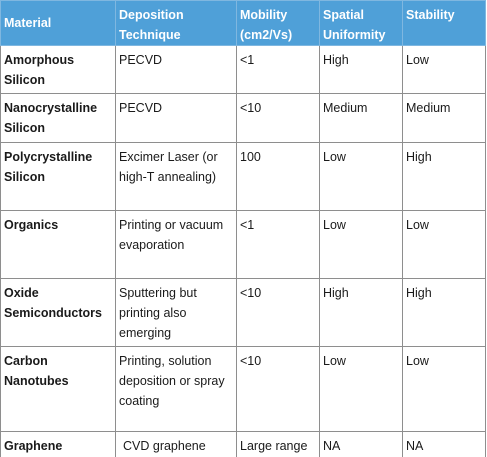  What do you see at coordinates (176, 23) in the screenshot?
I see `header-deposition-technique: Deposition Technique` at bounding box center [176, 23].